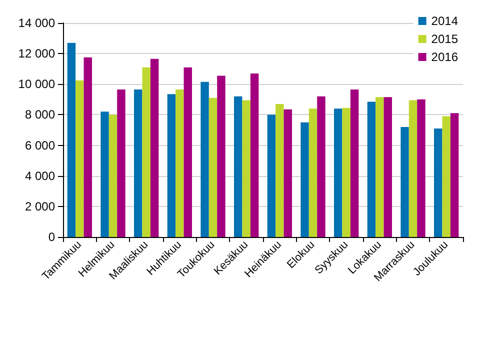 Image resolution: width=491 pixels, height=341 pixels. Describe the element at coordinates (444, 21) in the screenshot. I see `legend-label: 2014` at that location.